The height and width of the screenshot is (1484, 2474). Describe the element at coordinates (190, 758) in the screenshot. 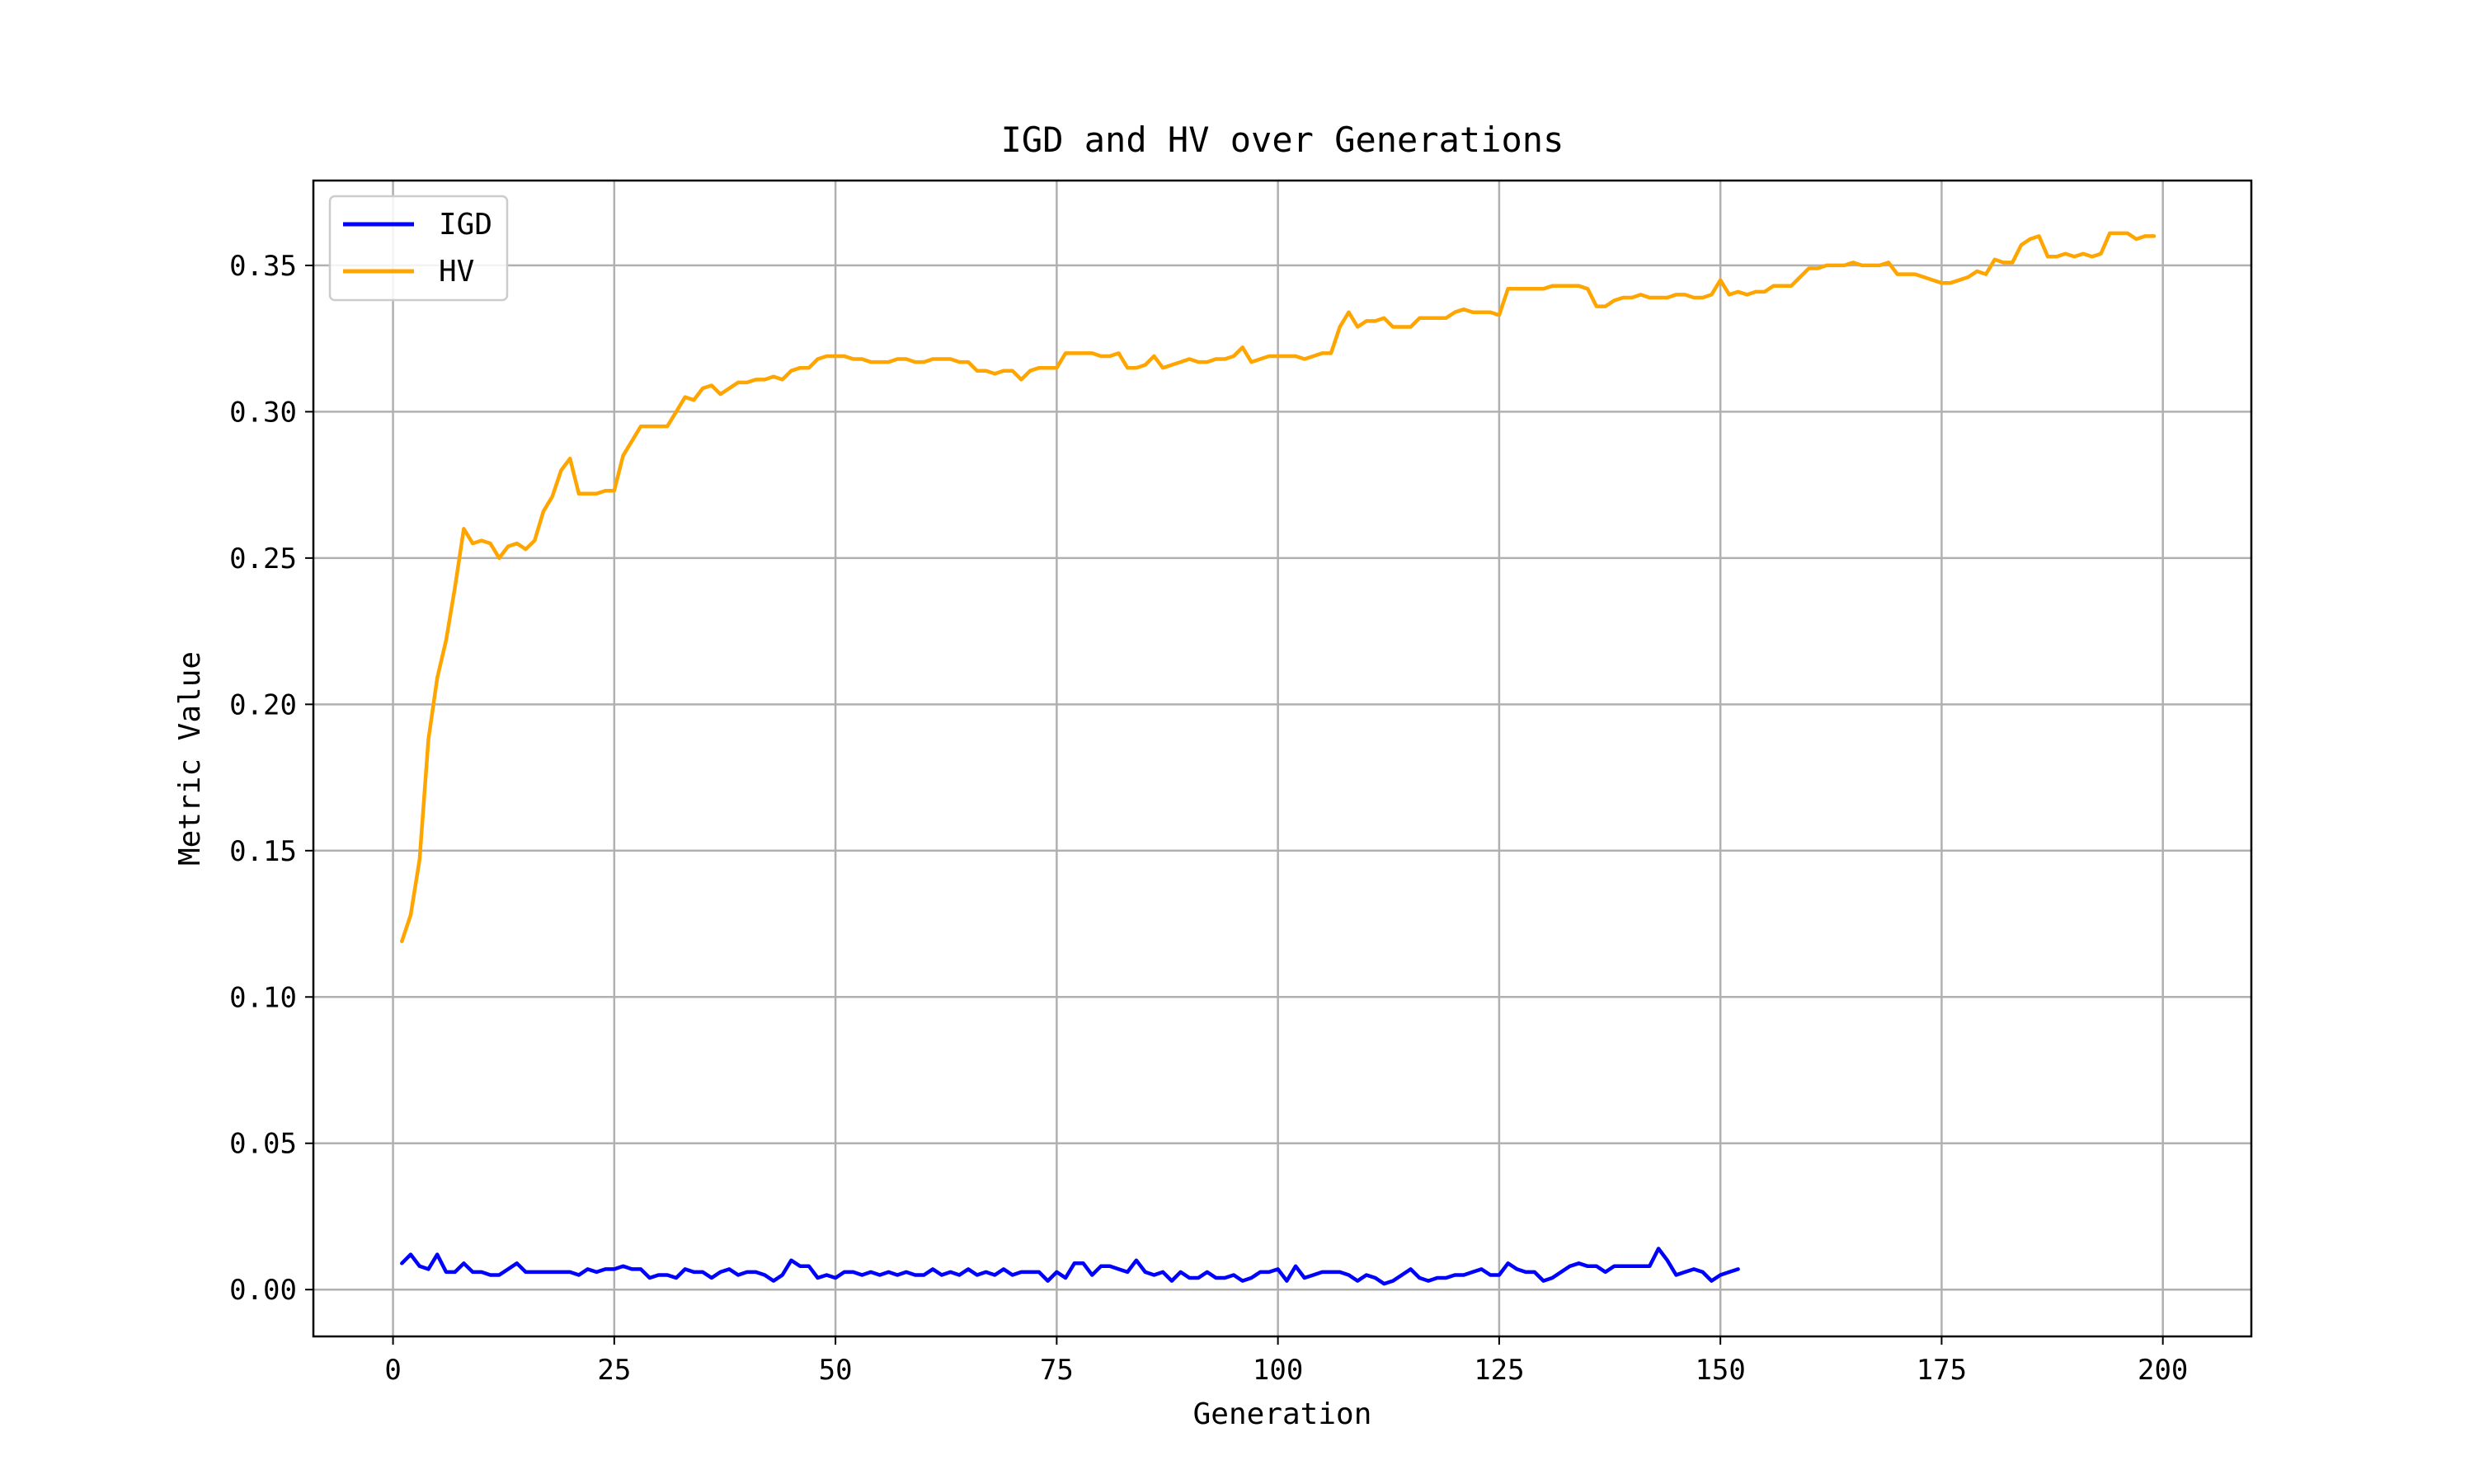

I see `y-axis-label: Metric Value` at that location.